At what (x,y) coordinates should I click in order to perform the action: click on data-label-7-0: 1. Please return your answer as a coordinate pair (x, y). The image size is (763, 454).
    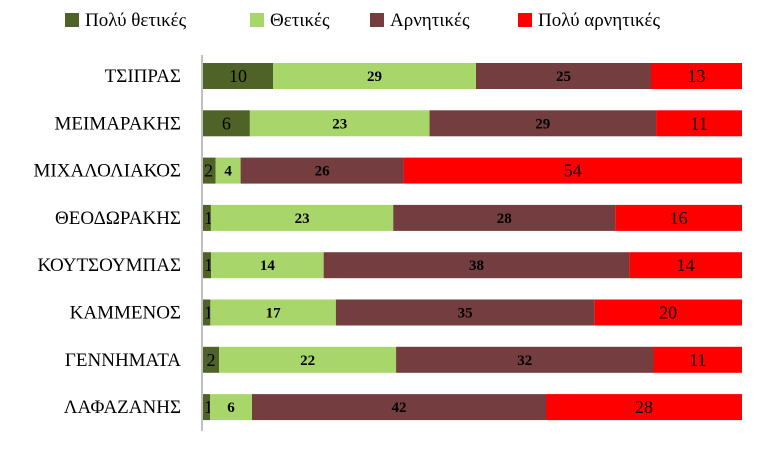
    Looking at the image, I should click on (208, 407).